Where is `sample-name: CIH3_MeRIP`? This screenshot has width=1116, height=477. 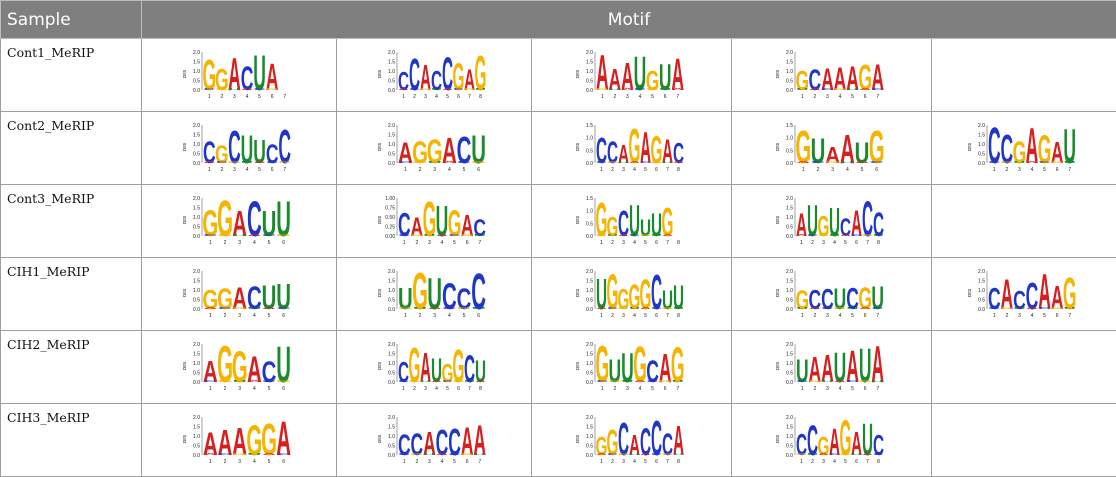 sample-name: CIH3_MeRIP is located at coordinates (71, 440).